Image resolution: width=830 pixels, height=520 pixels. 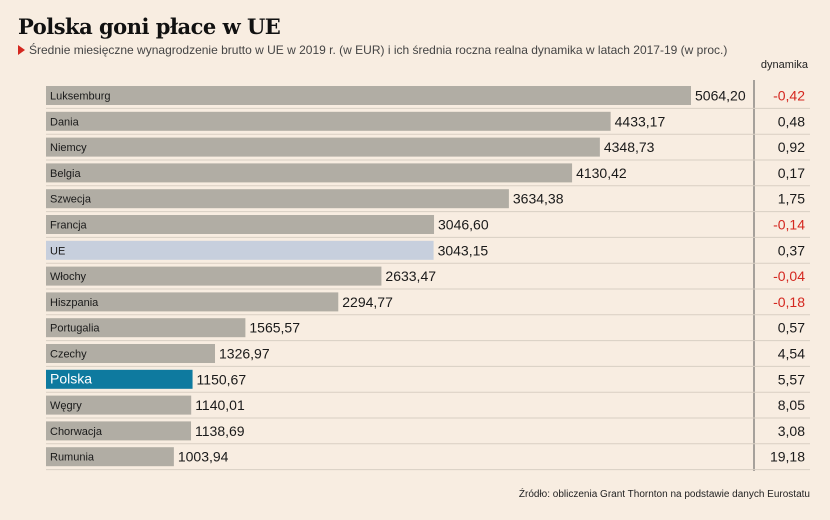 What do you see at coordinates (629, 147) in the screenshot?
I see `value-label-niemcy: 4348,73` at bounding box center [629, 147].